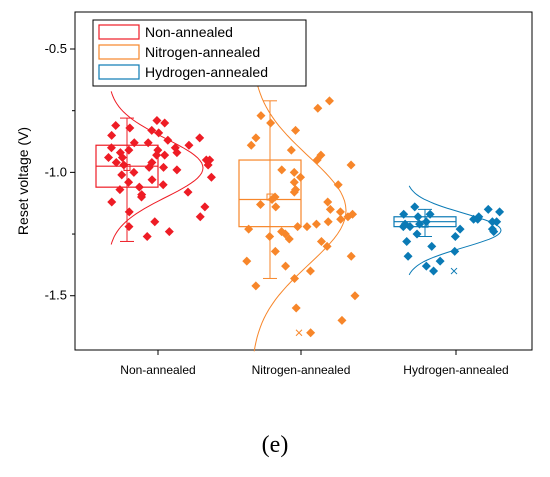 Image resolution: width=550 pixels, height=477 pixels. What do you see at coordinates (301, 370) in the screenshot?
I see `x-tick-label: Nitrogen-annealed` at bounding box center [301, 370].